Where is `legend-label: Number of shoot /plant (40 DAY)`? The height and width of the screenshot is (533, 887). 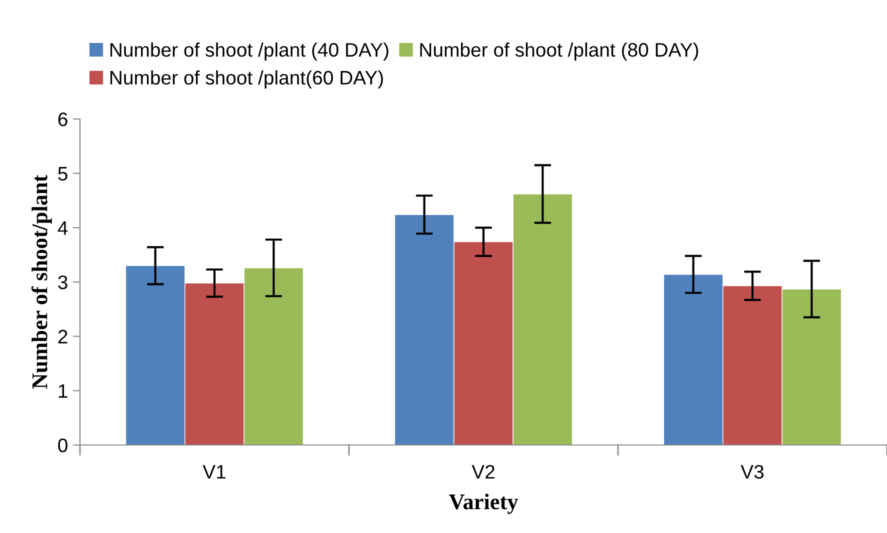 legend-label: Number of shoot /plant (40 DAY) is located at coordinates (249, 51).